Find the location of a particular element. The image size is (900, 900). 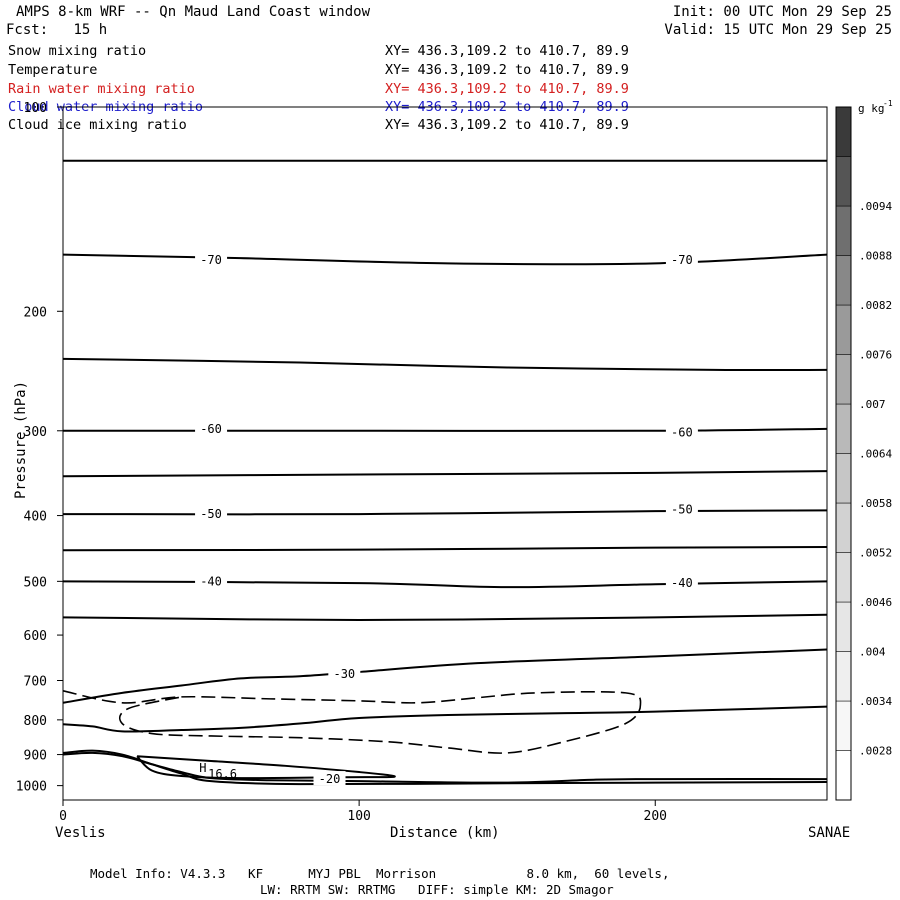

contour-label: -20 is located at coordinates (330, 779).